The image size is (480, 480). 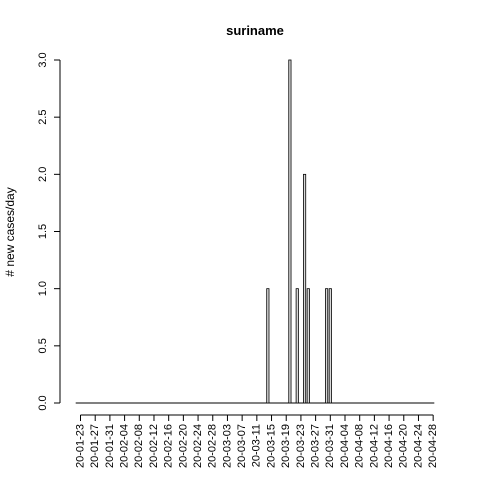 I want to click on y-axis: 0.0 0.5 1.0 1.5 2.0 2.5 3.0, so click(x=49, y=231).